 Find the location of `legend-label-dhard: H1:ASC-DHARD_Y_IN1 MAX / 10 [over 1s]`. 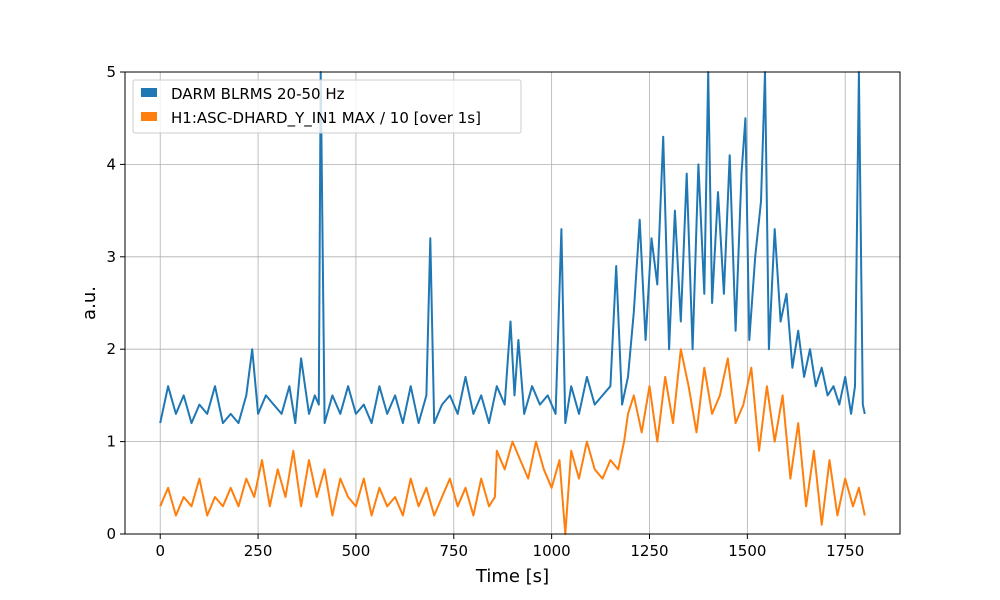

legend-label-dhard: H1:ASC-DHARD_Y_IN1 MAX / 10 [over 1s] is located at coordinates (326, 118).